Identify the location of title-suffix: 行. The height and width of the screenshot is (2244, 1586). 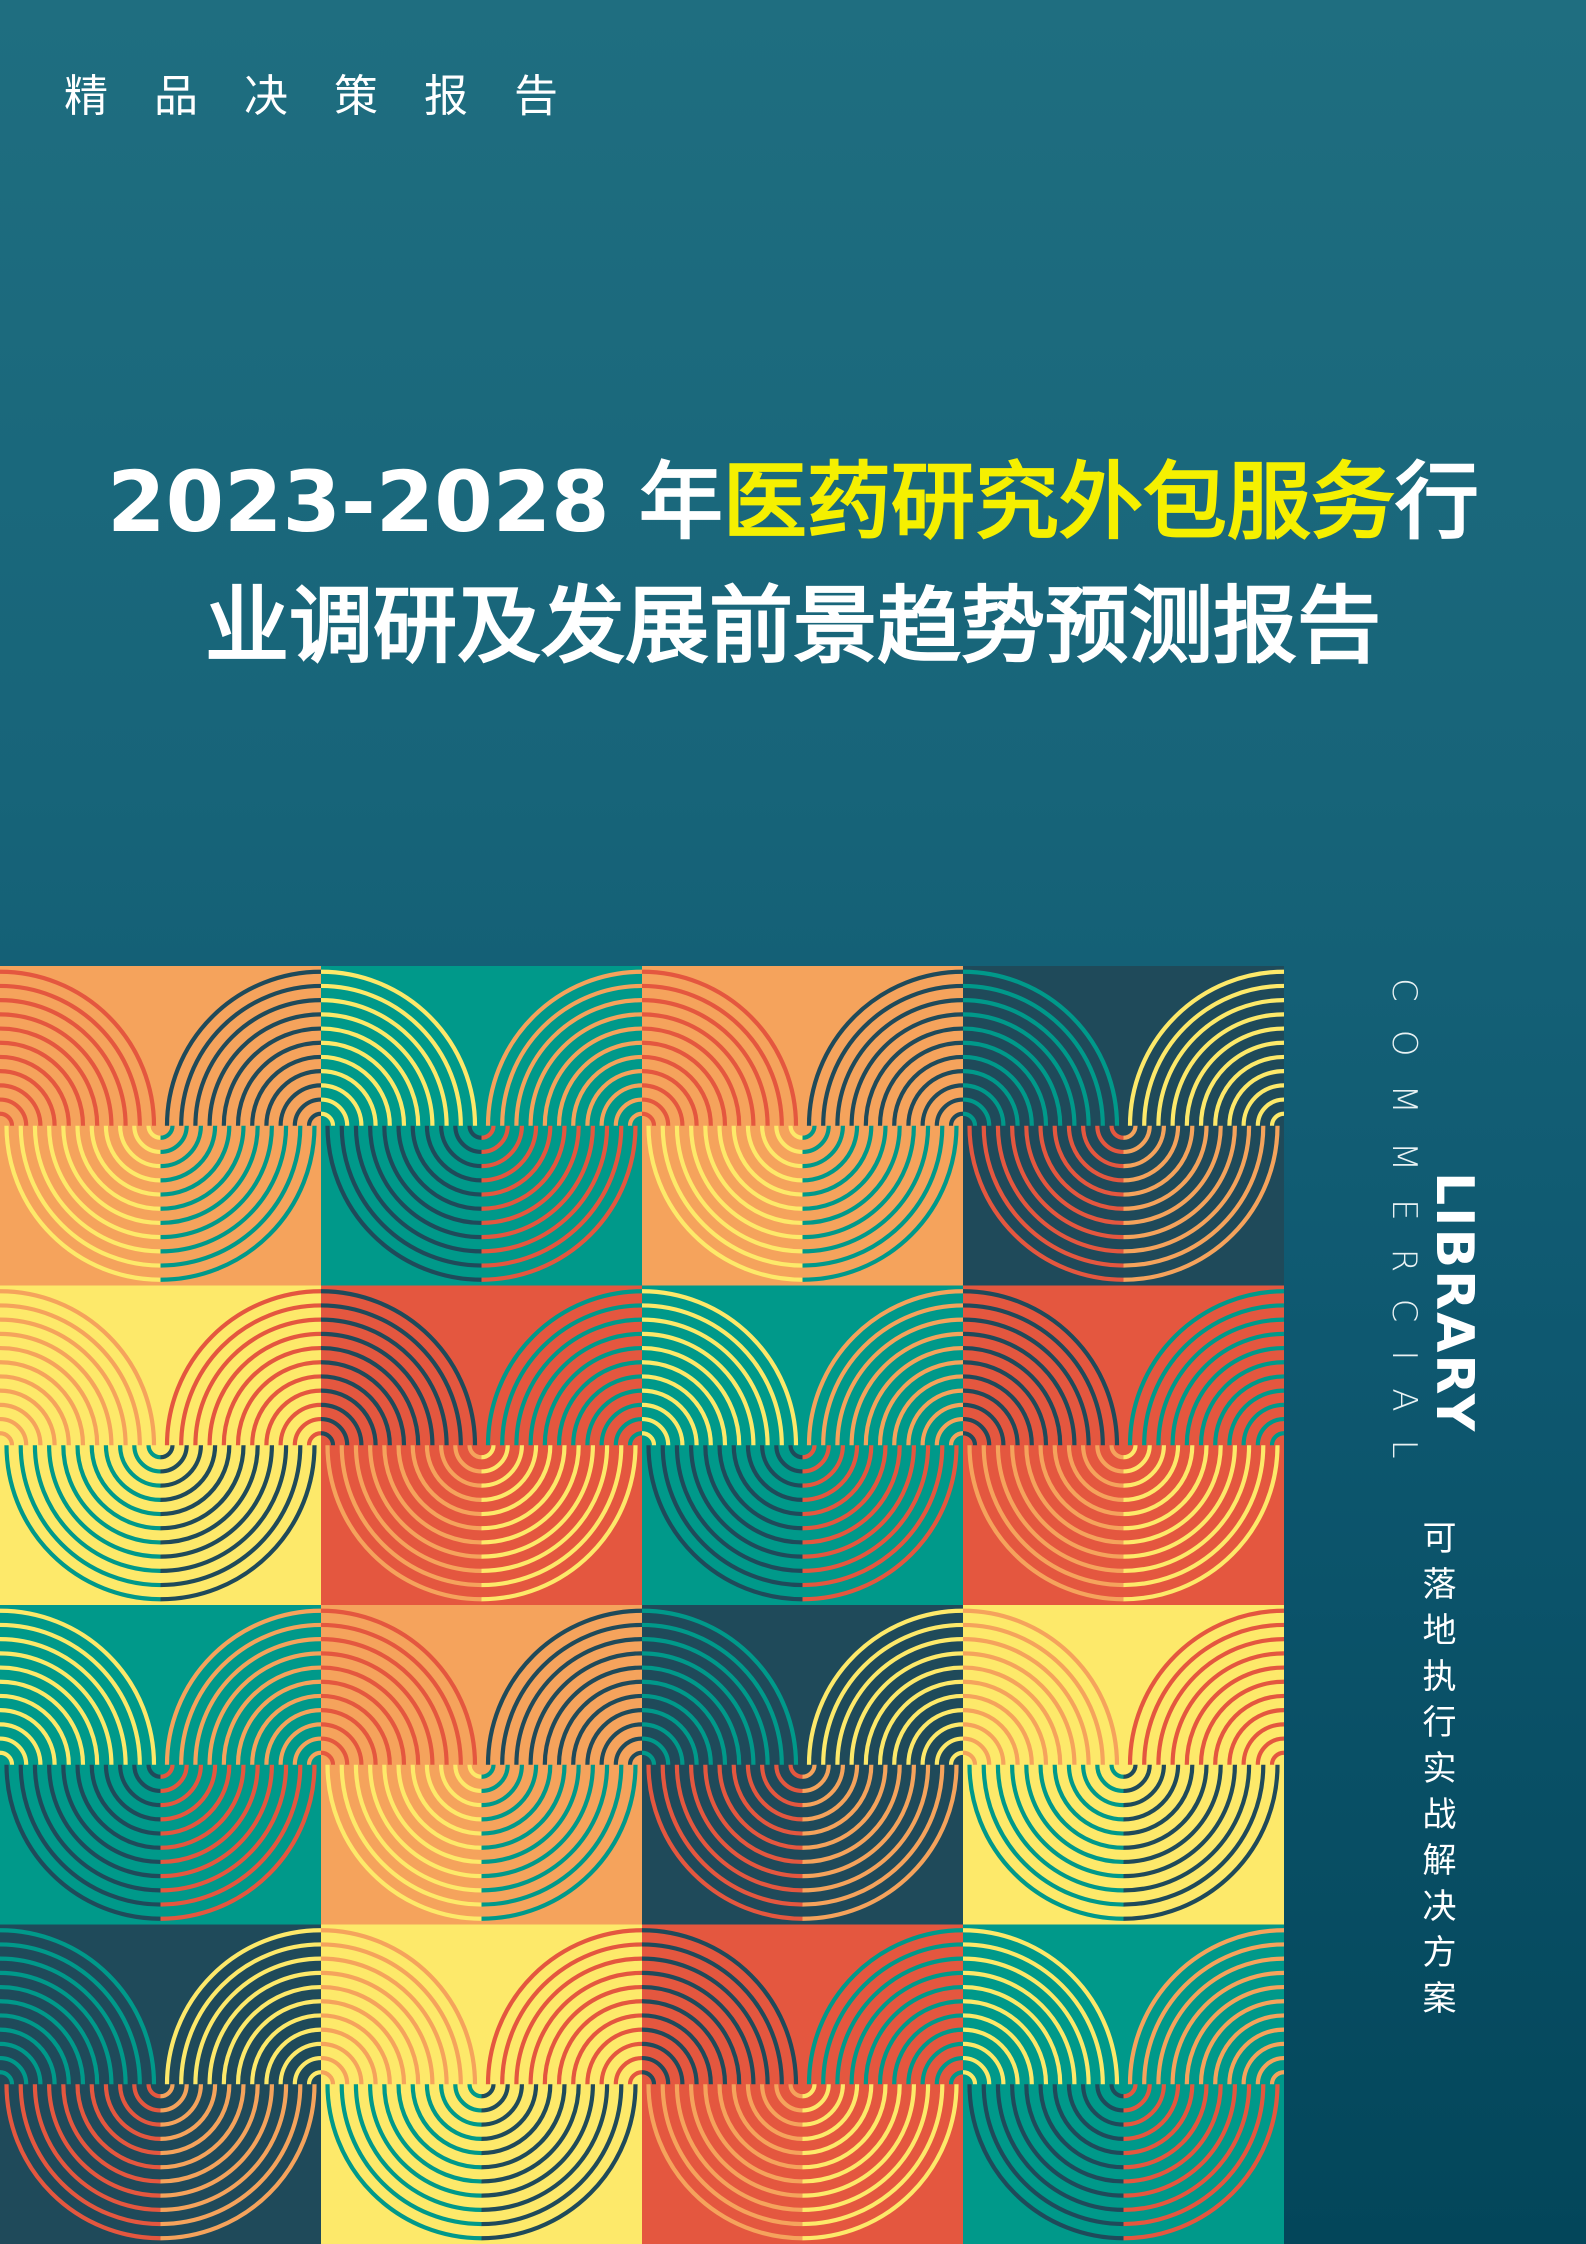
(1436, 502).